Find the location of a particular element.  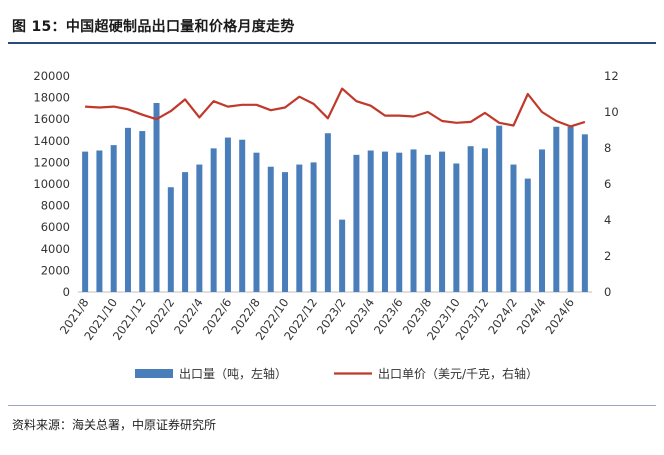

y-left-tick-label: 6000 is located at coordinates (55, 227).